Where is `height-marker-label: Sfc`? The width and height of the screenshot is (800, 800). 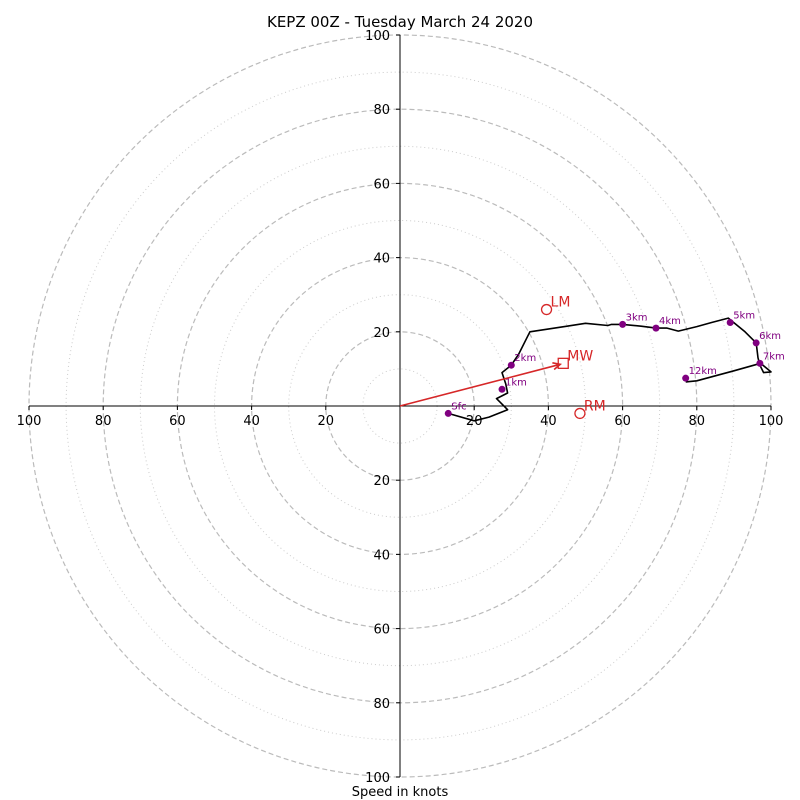 height-marker-label: Sfc is located at coordinates (458, 406).